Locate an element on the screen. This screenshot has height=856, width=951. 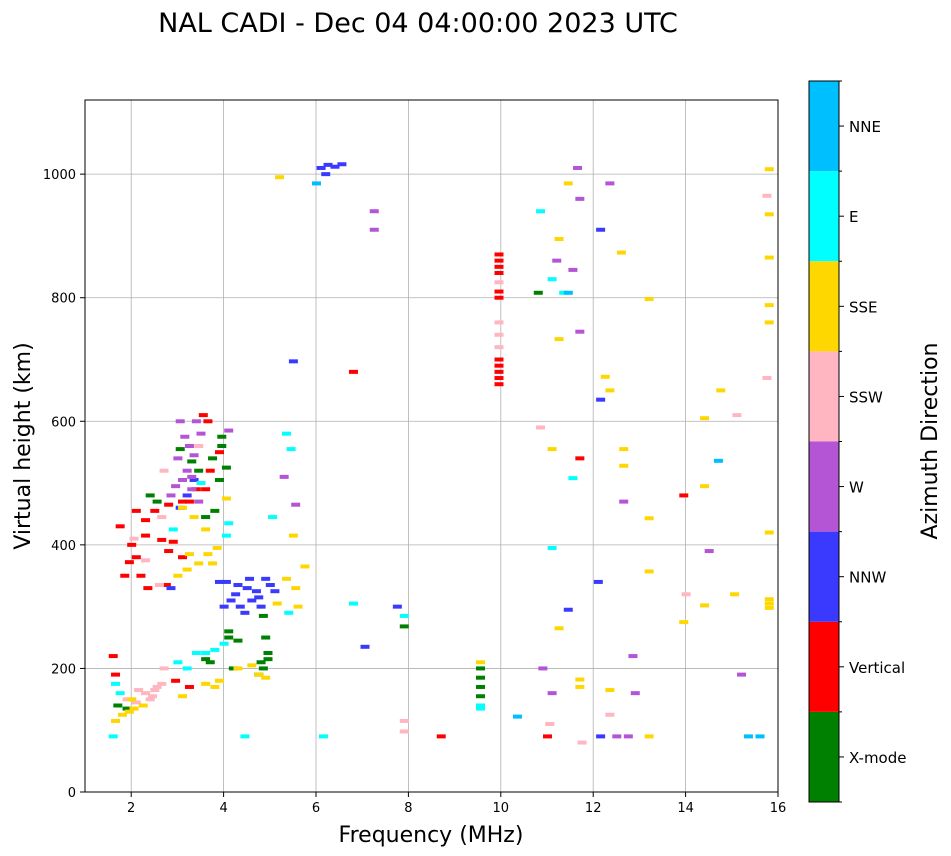
colorbar-swatch-w is located at coordinates (824, 486).